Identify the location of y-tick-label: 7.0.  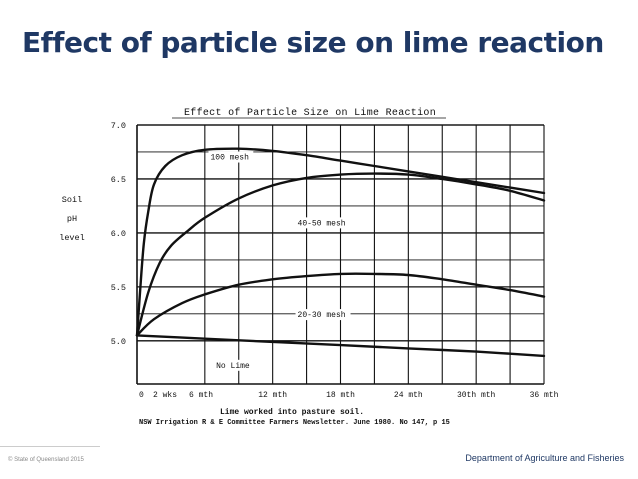
(118, 126).